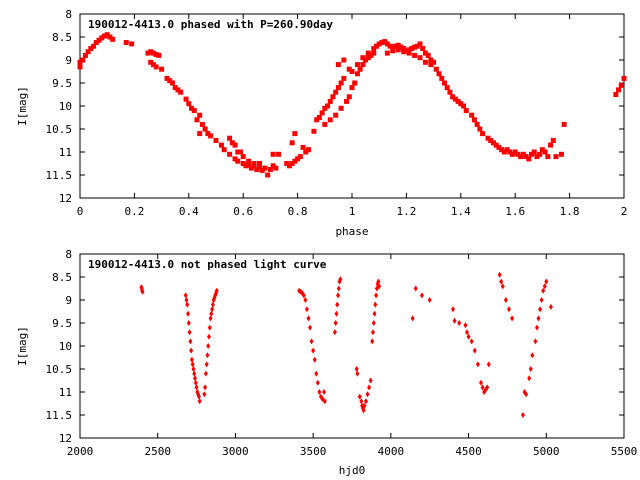 The height and width of the screenshot is (480, 640). Describe the element at coordinates (80, 211) in the screenshot. I see `phased-x-tick-label: 0` at that location.